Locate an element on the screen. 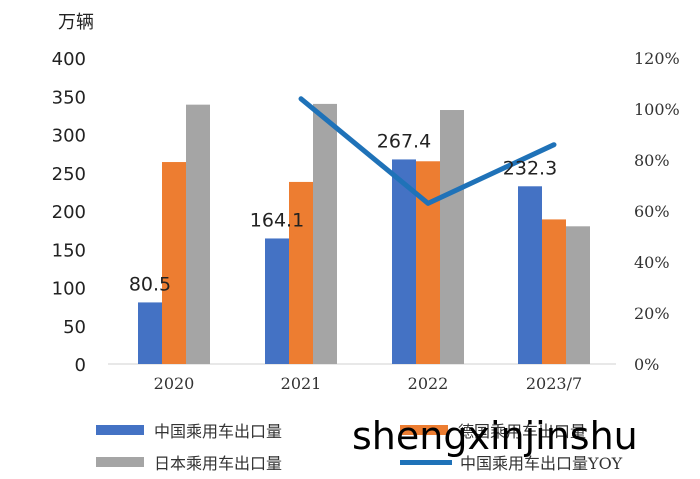 This screenshot has height=479, width=700. y-axis-tick-label: 150 is located at coordinates (69, 250).